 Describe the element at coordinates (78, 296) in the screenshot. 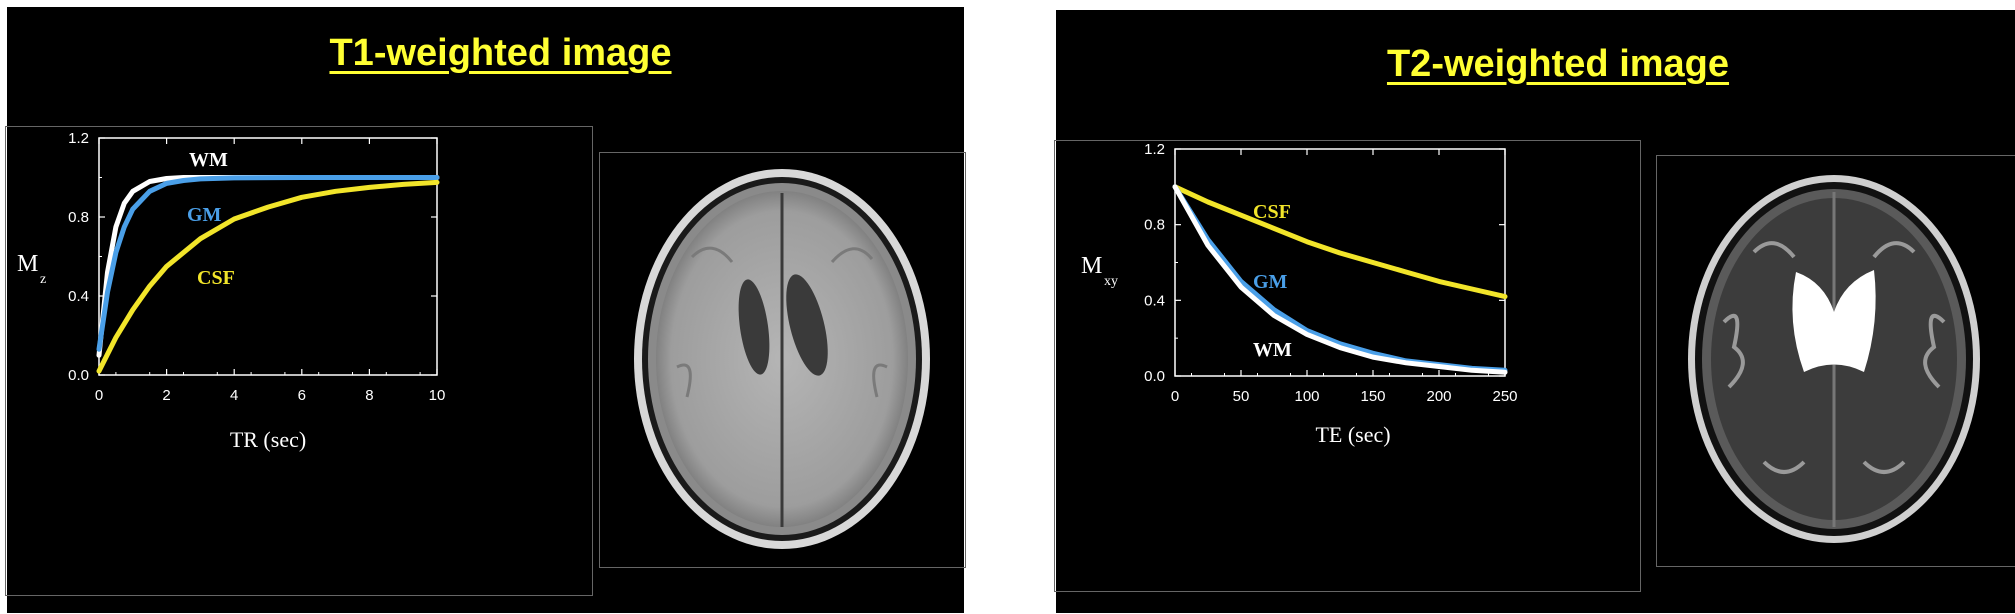

I see `t1-y-tick-label: 0.4` at that location.